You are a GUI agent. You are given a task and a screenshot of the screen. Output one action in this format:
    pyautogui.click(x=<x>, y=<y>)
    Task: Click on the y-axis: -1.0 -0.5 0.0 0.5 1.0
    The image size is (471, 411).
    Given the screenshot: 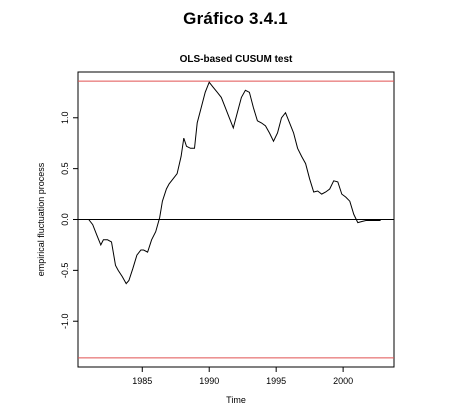 What is the action you would take?
    pyautogui.click(x=69, y=220)
    